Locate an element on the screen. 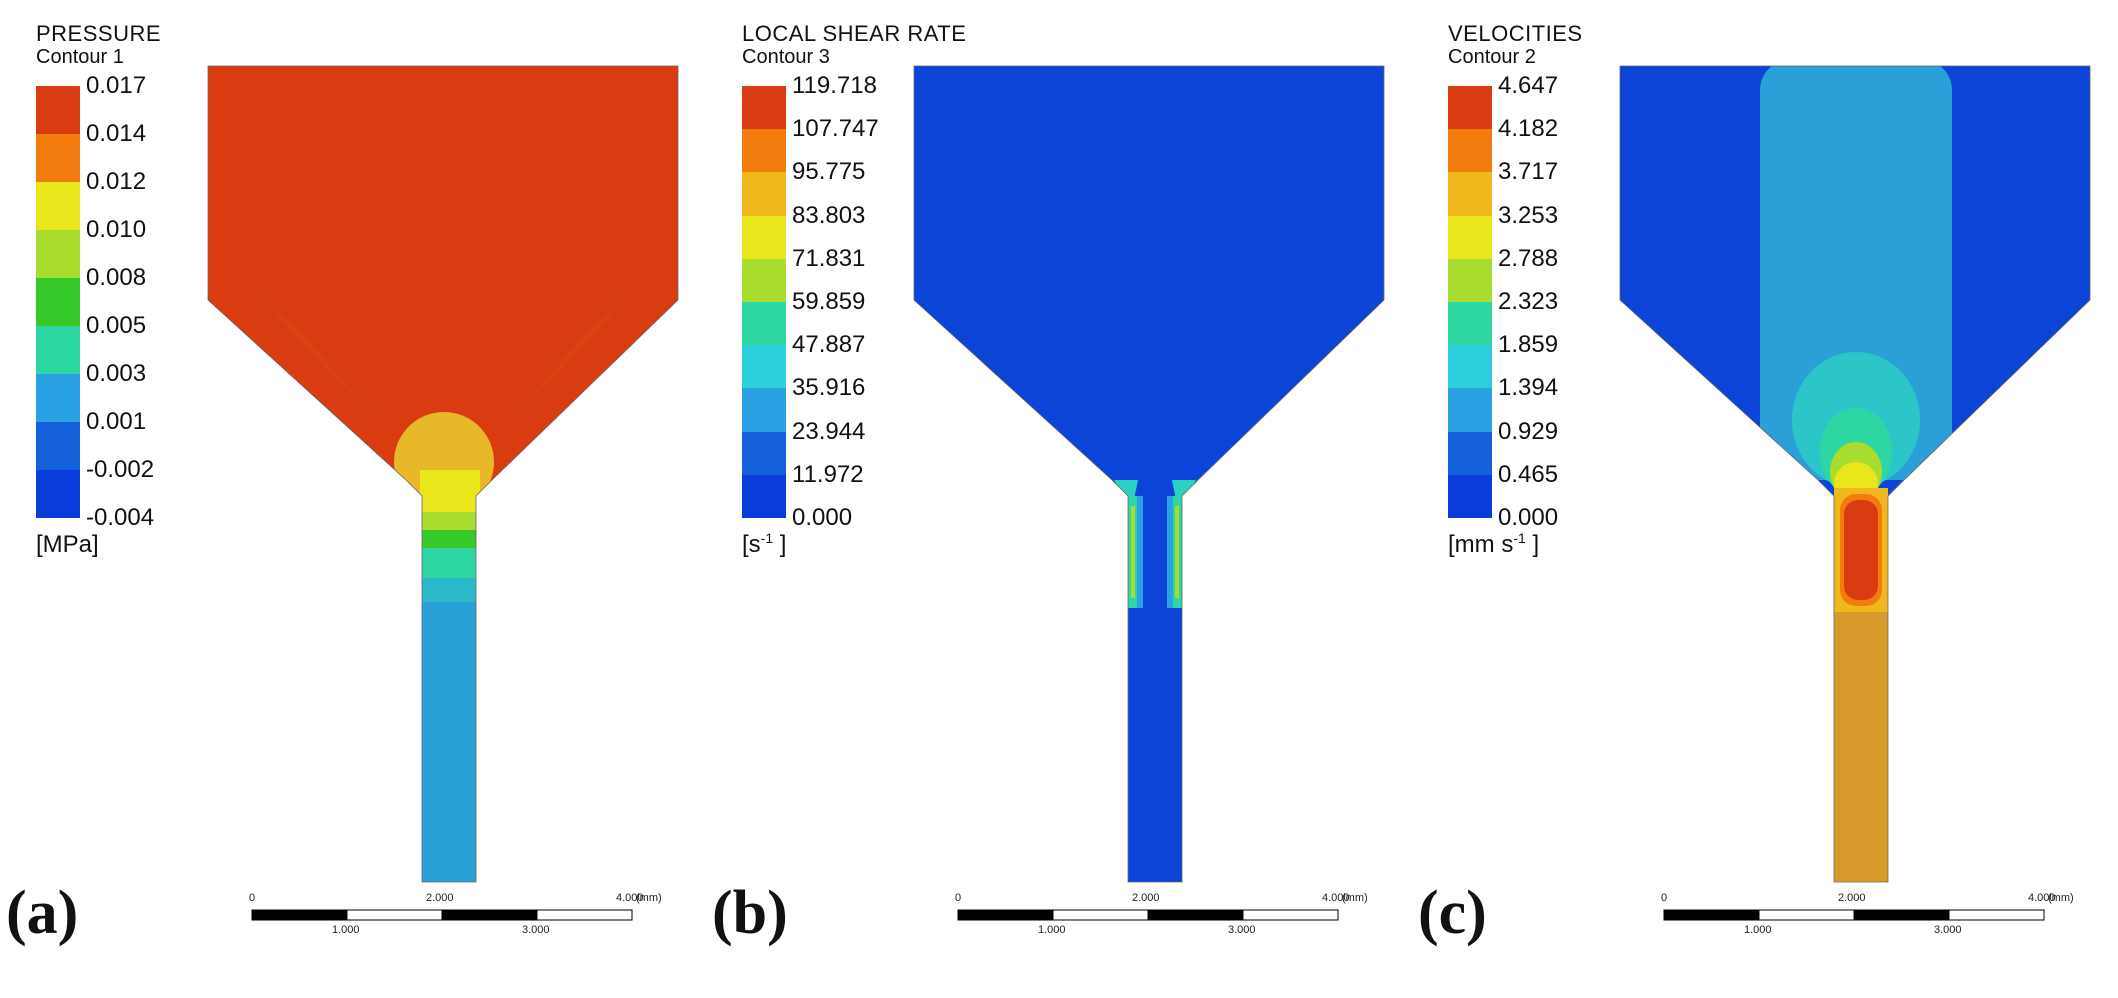 This screenshot has height=998, width=2118. unit-text: [s is located at coordinates (751, 544).